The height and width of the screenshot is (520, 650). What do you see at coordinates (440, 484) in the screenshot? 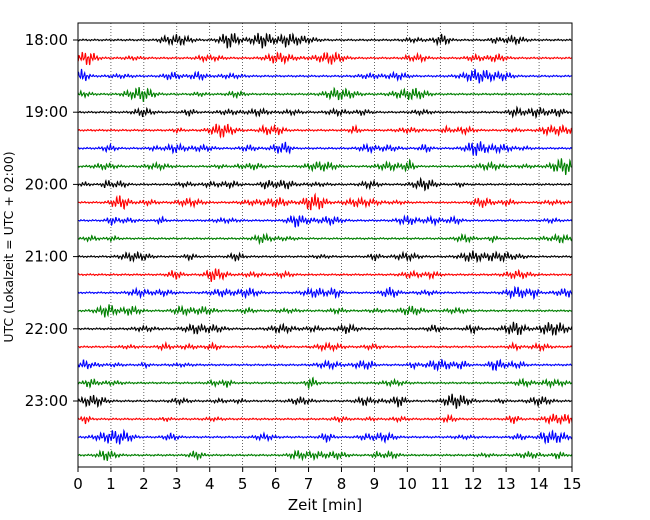
I see `x-tick-label: 11` at bounding box center [440, 484].